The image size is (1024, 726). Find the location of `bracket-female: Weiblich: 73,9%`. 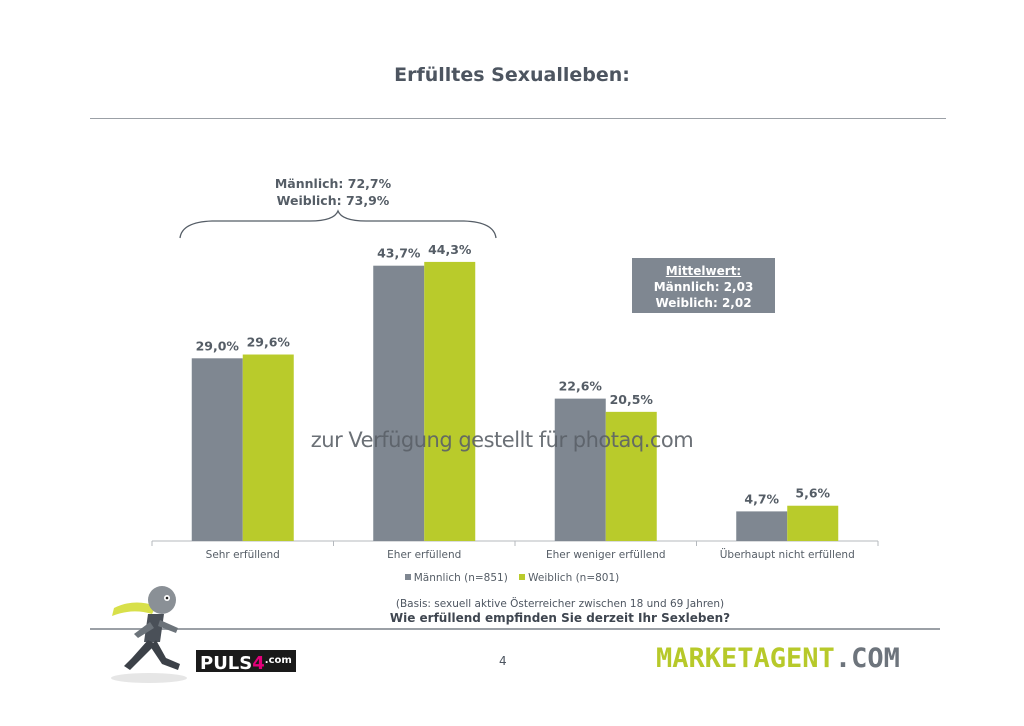

bracket-female: Weiblich: 73,9% is located at coordinates (333, 200).